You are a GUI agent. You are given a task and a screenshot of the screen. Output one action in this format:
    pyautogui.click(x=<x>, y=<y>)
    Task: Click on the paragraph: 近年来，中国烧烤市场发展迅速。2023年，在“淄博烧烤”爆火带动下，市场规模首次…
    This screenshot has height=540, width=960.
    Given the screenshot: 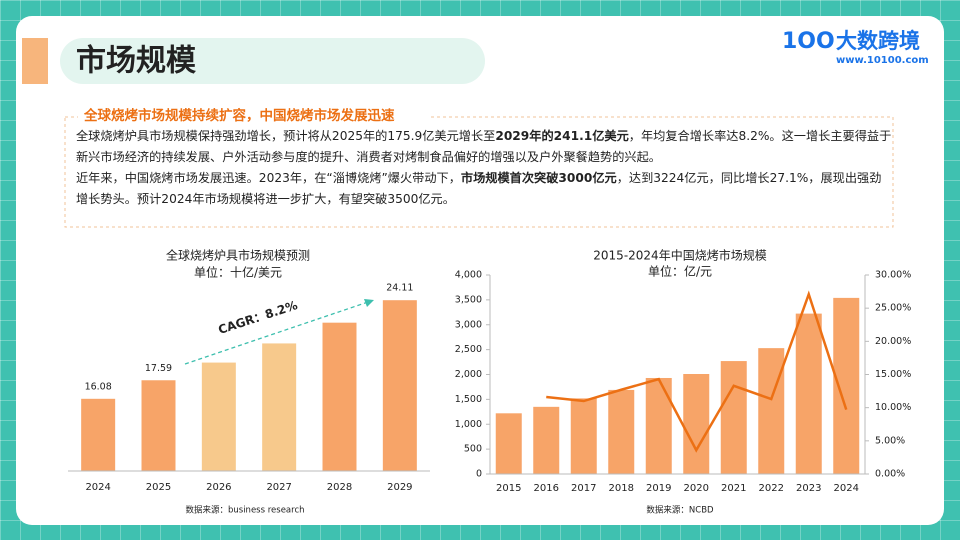 What is the action you would take?
    pyautogui.click(x=484, y=189)
    